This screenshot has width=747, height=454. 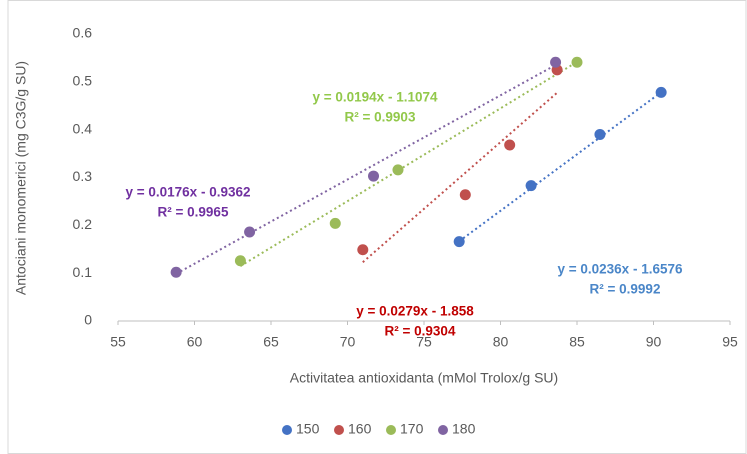 I want to click on trendline-equation: y = 0.0236x - 1.6576, so click(x=620, y=269).